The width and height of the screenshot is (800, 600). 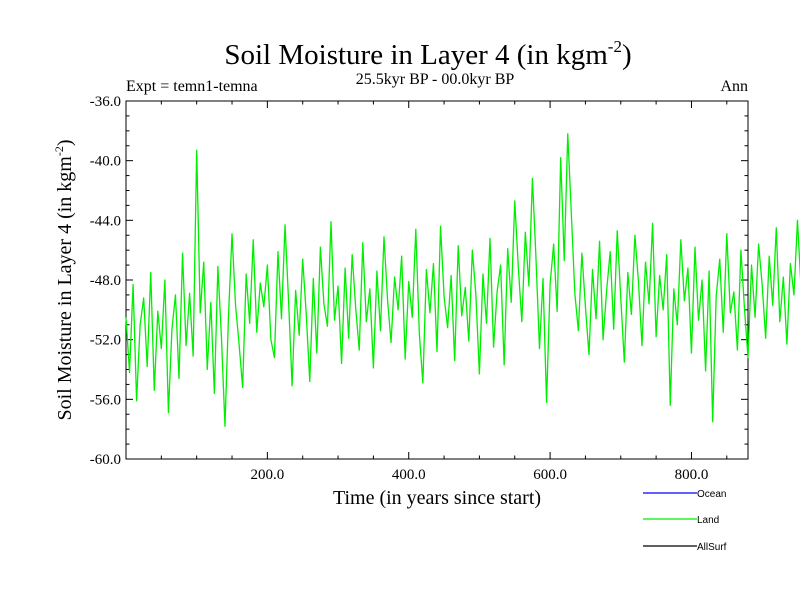 I want to click on time-range-label: 25.5kyr BP - 00.0kyr BP, so click(x=435, y=79).